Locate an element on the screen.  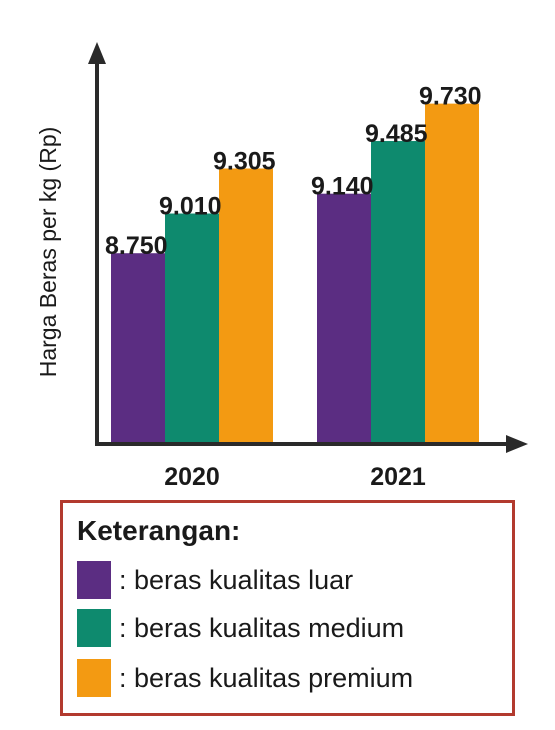
bar-2021-premium is located at coordinates (452, 273).